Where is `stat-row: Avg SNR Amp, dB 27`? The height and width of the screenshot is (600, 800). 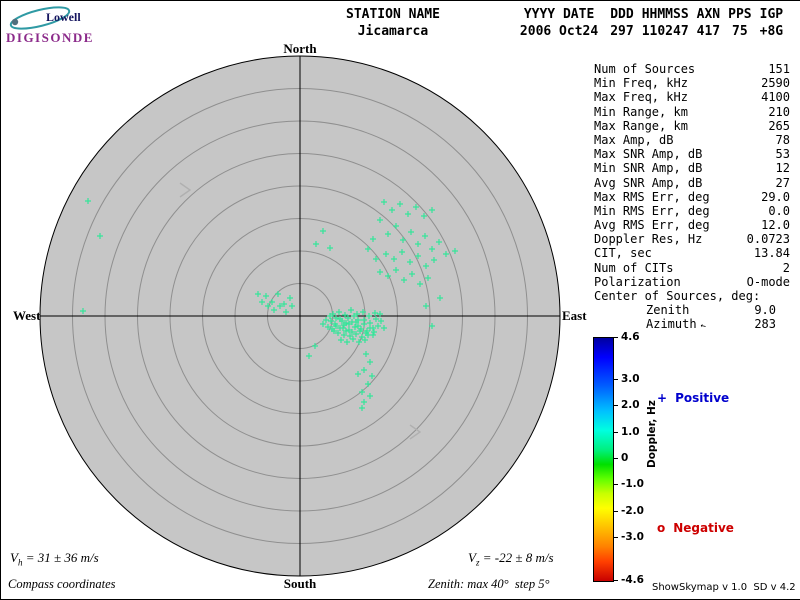 stat-row: Avg SNR Amp, dB 27 is located at coordinates (689, 183).